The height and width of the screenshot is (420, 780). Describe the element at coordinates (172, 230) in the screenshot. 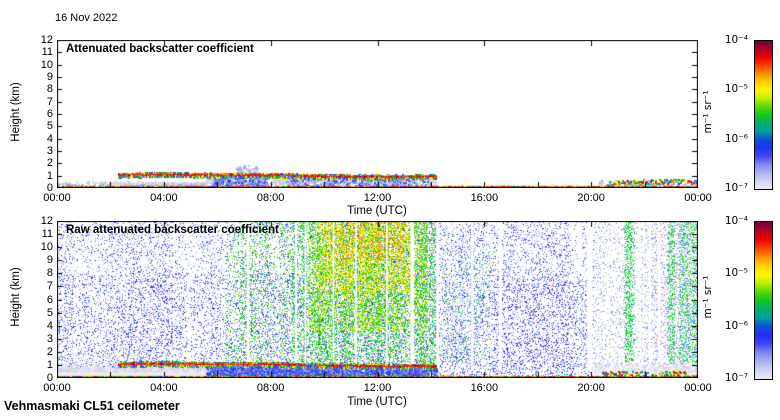

I see `panel-title-raw: Raw attenuated backscatter coefficient` at that location.